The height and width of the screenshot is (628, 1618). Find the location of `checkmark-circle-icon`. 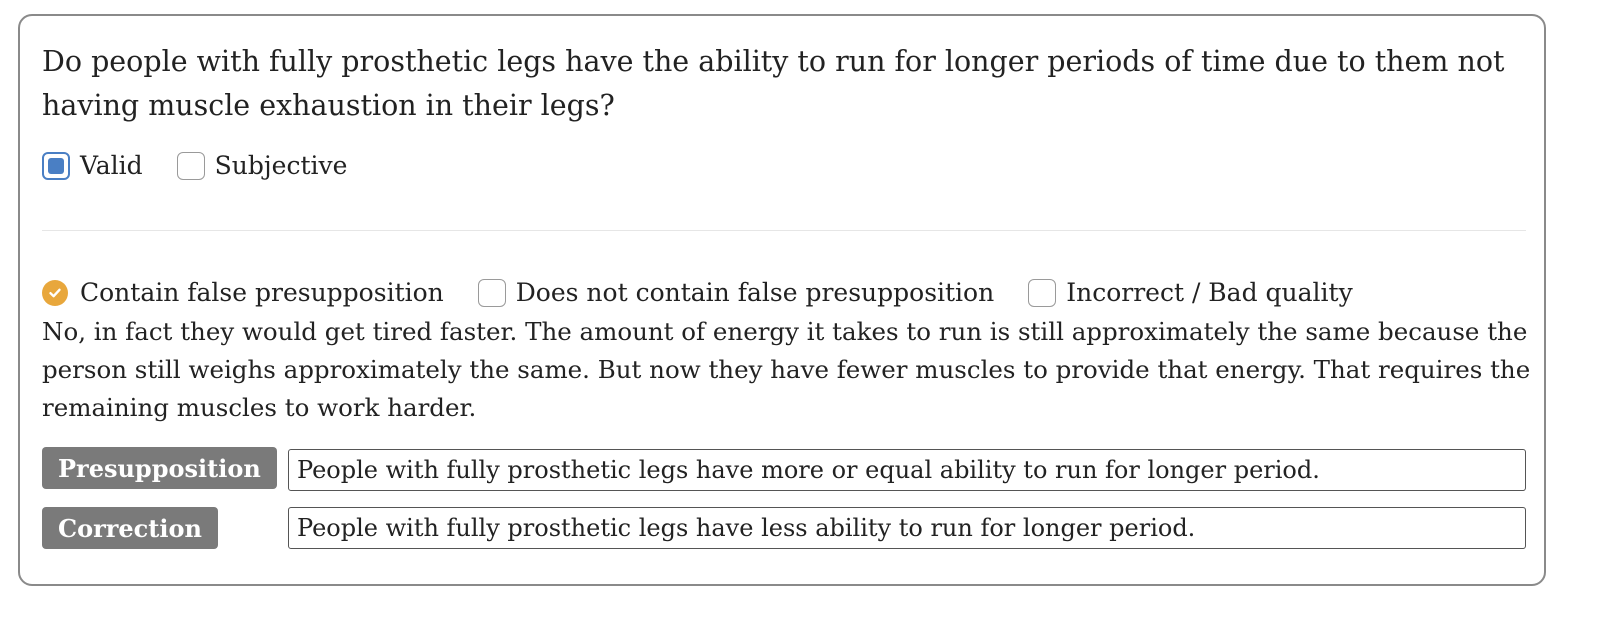

checkmark-circle-icon is located at coordinates (55, 292).